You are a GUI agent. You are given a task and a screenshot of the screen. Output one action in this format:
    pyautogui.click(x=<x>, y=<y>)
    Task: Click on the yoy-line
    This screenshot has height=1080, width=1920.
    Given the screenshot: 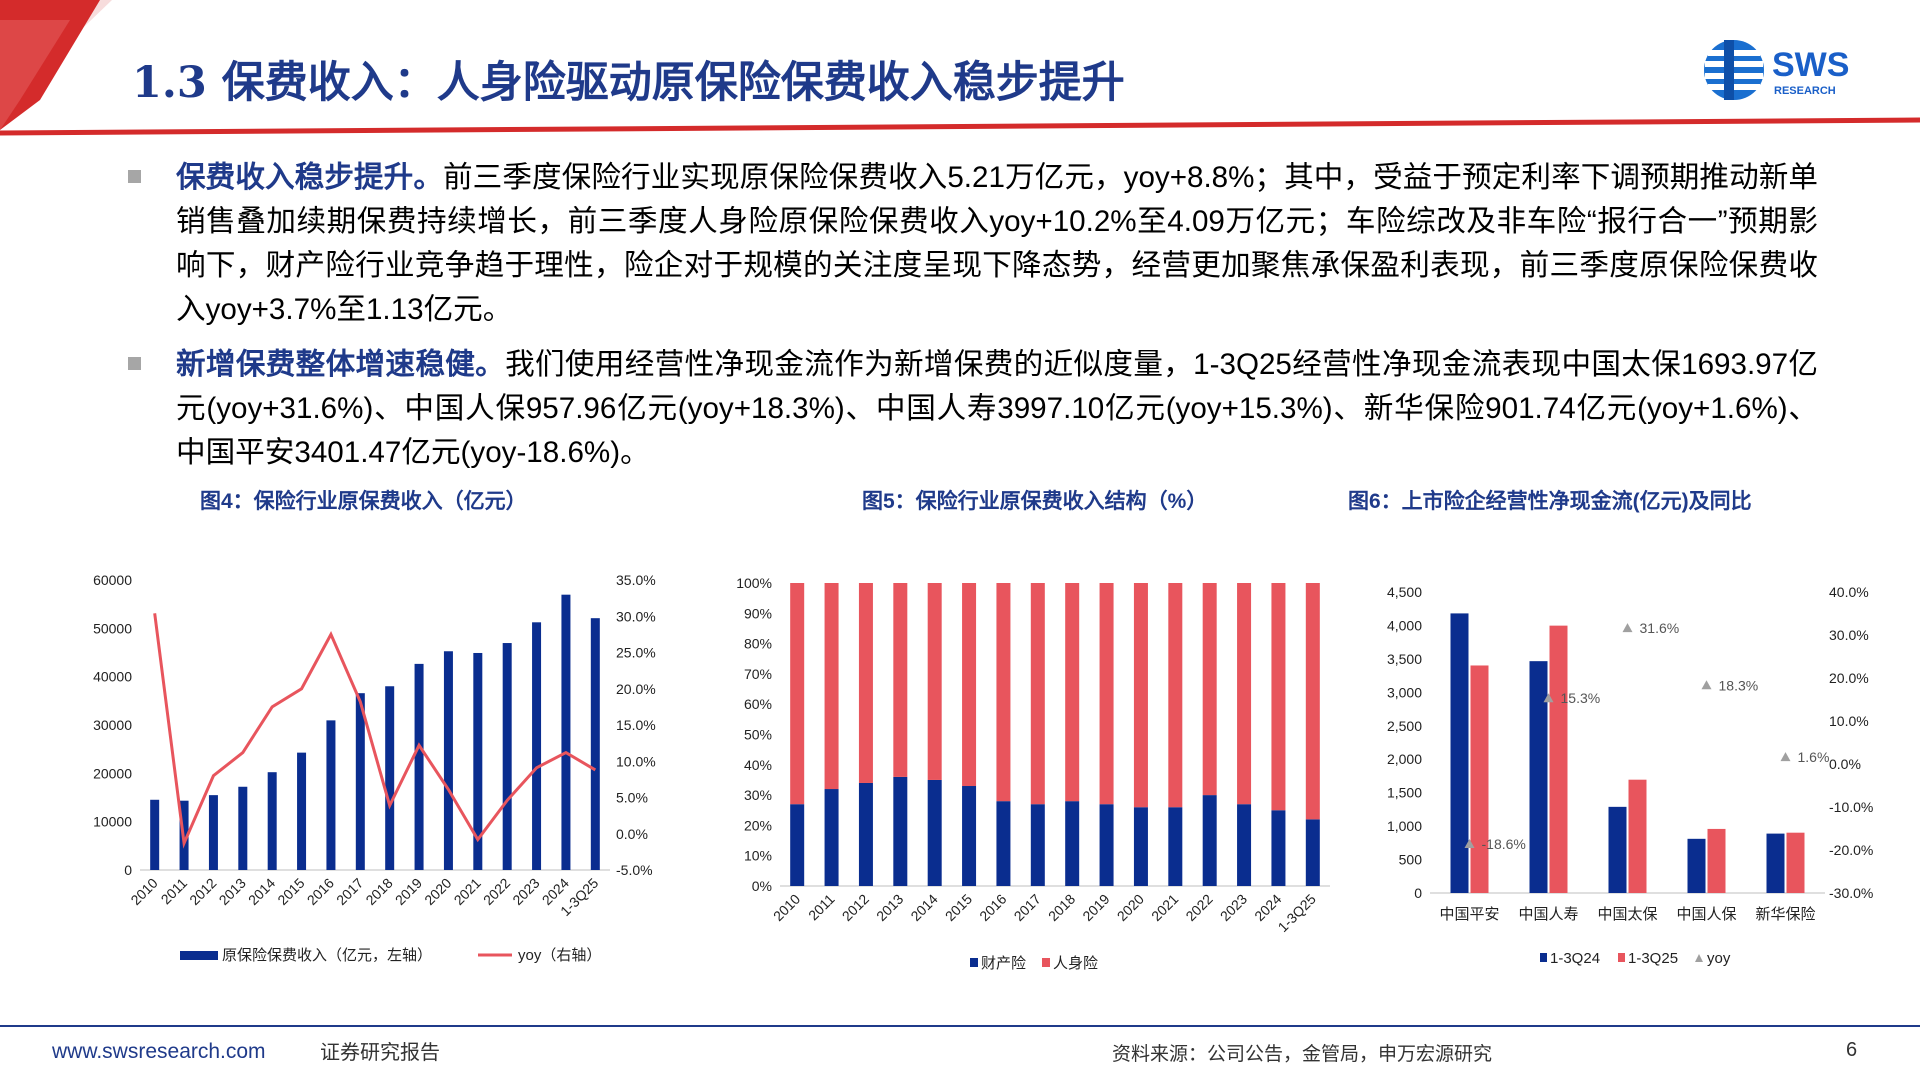 What is the action you would take?
    pyautogui.click(x=375, y=731)
    